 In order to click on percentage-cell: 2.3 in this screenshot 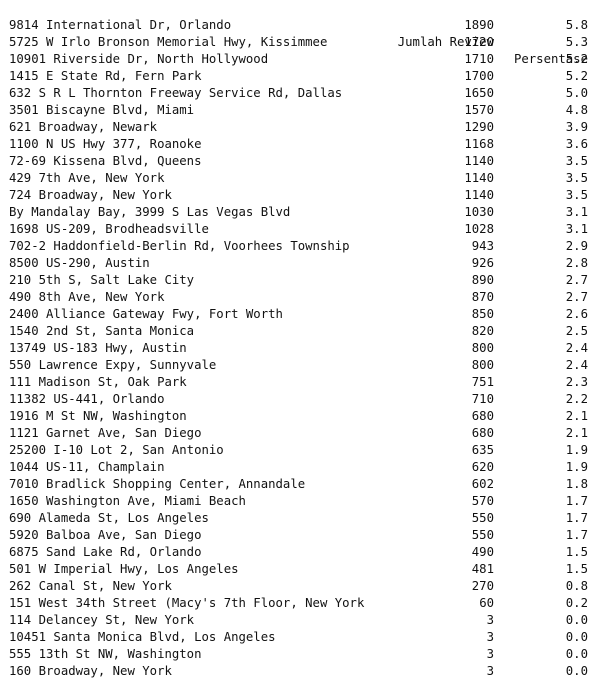, I will do `click(576, 382)`.